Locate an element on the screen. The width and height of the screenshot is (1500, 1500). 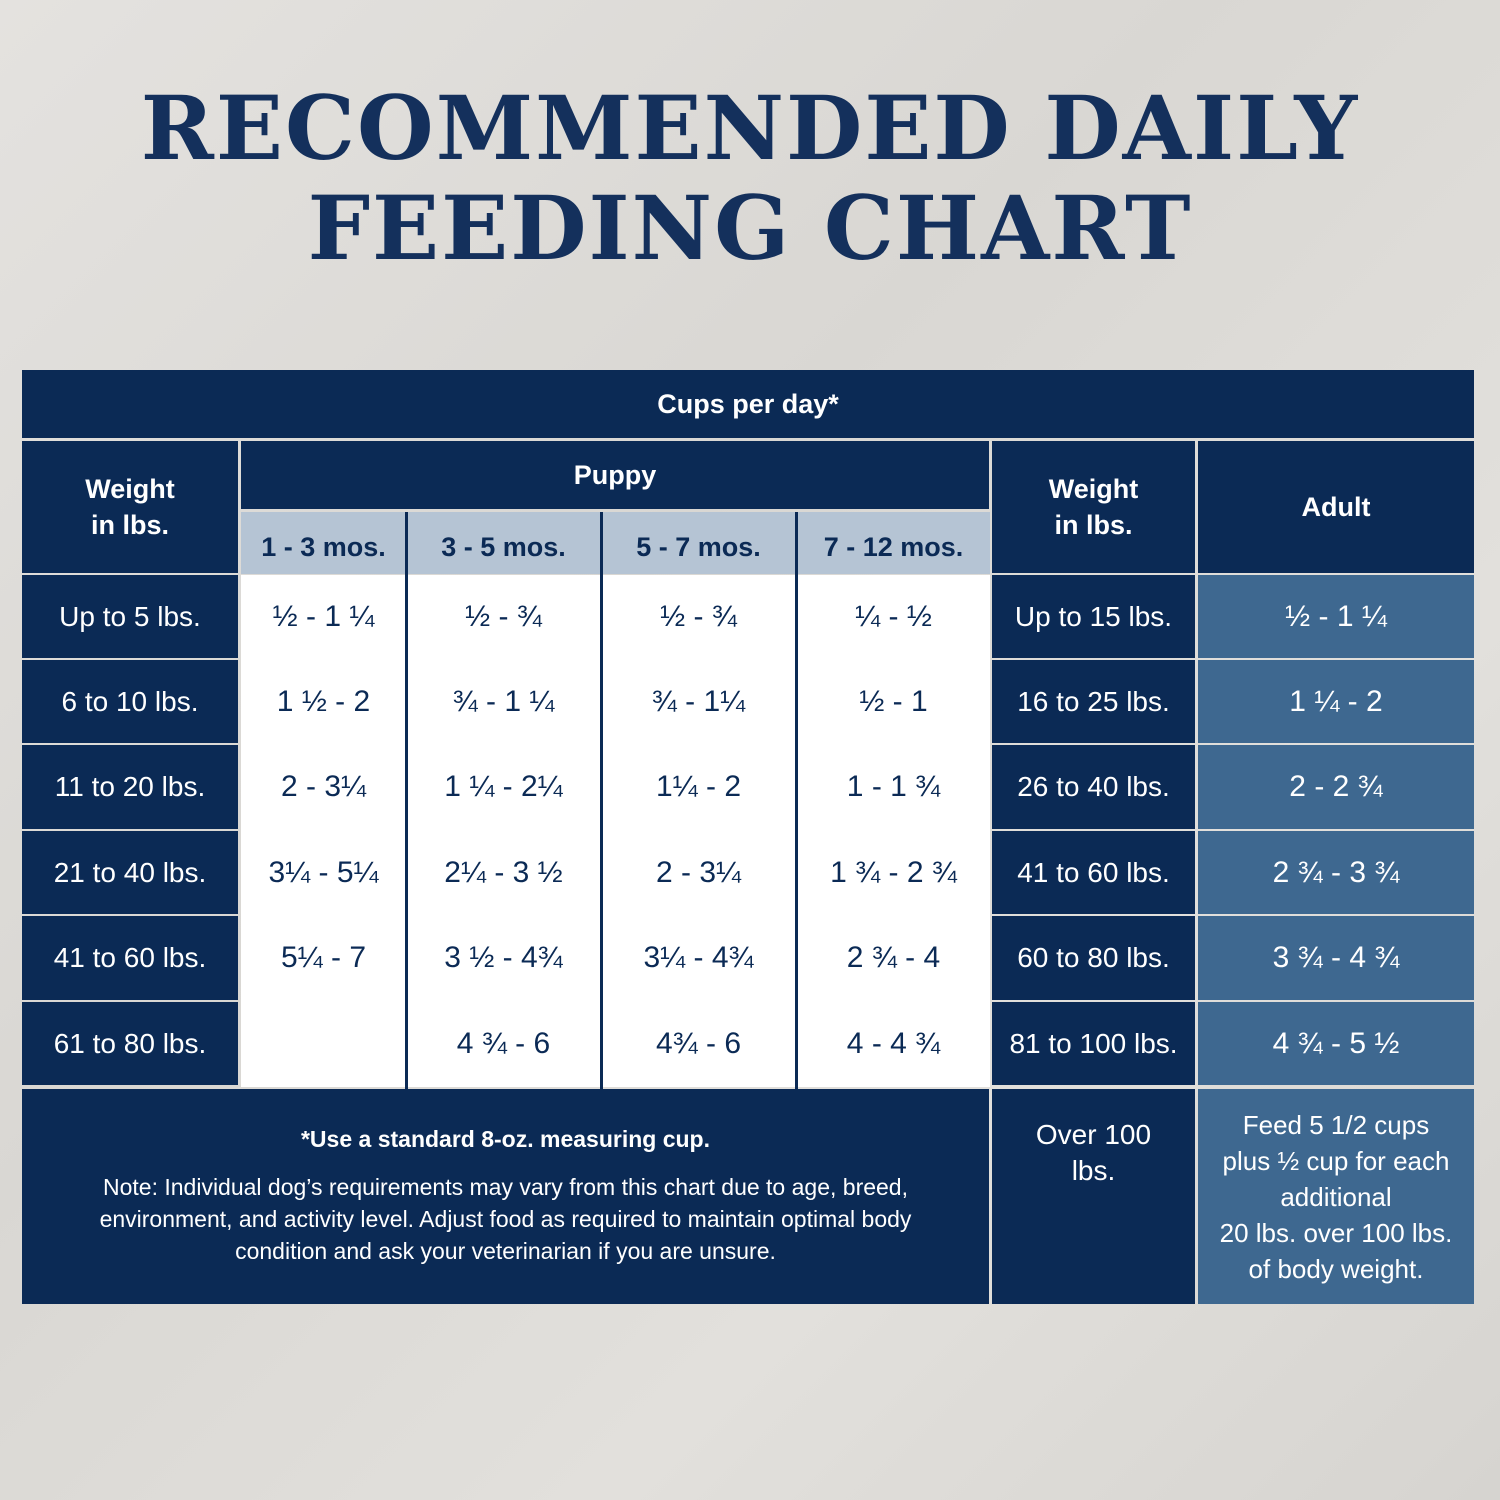
adult-weight-cell: Up to 15 lbs. is located at coordinates (1093, 616).